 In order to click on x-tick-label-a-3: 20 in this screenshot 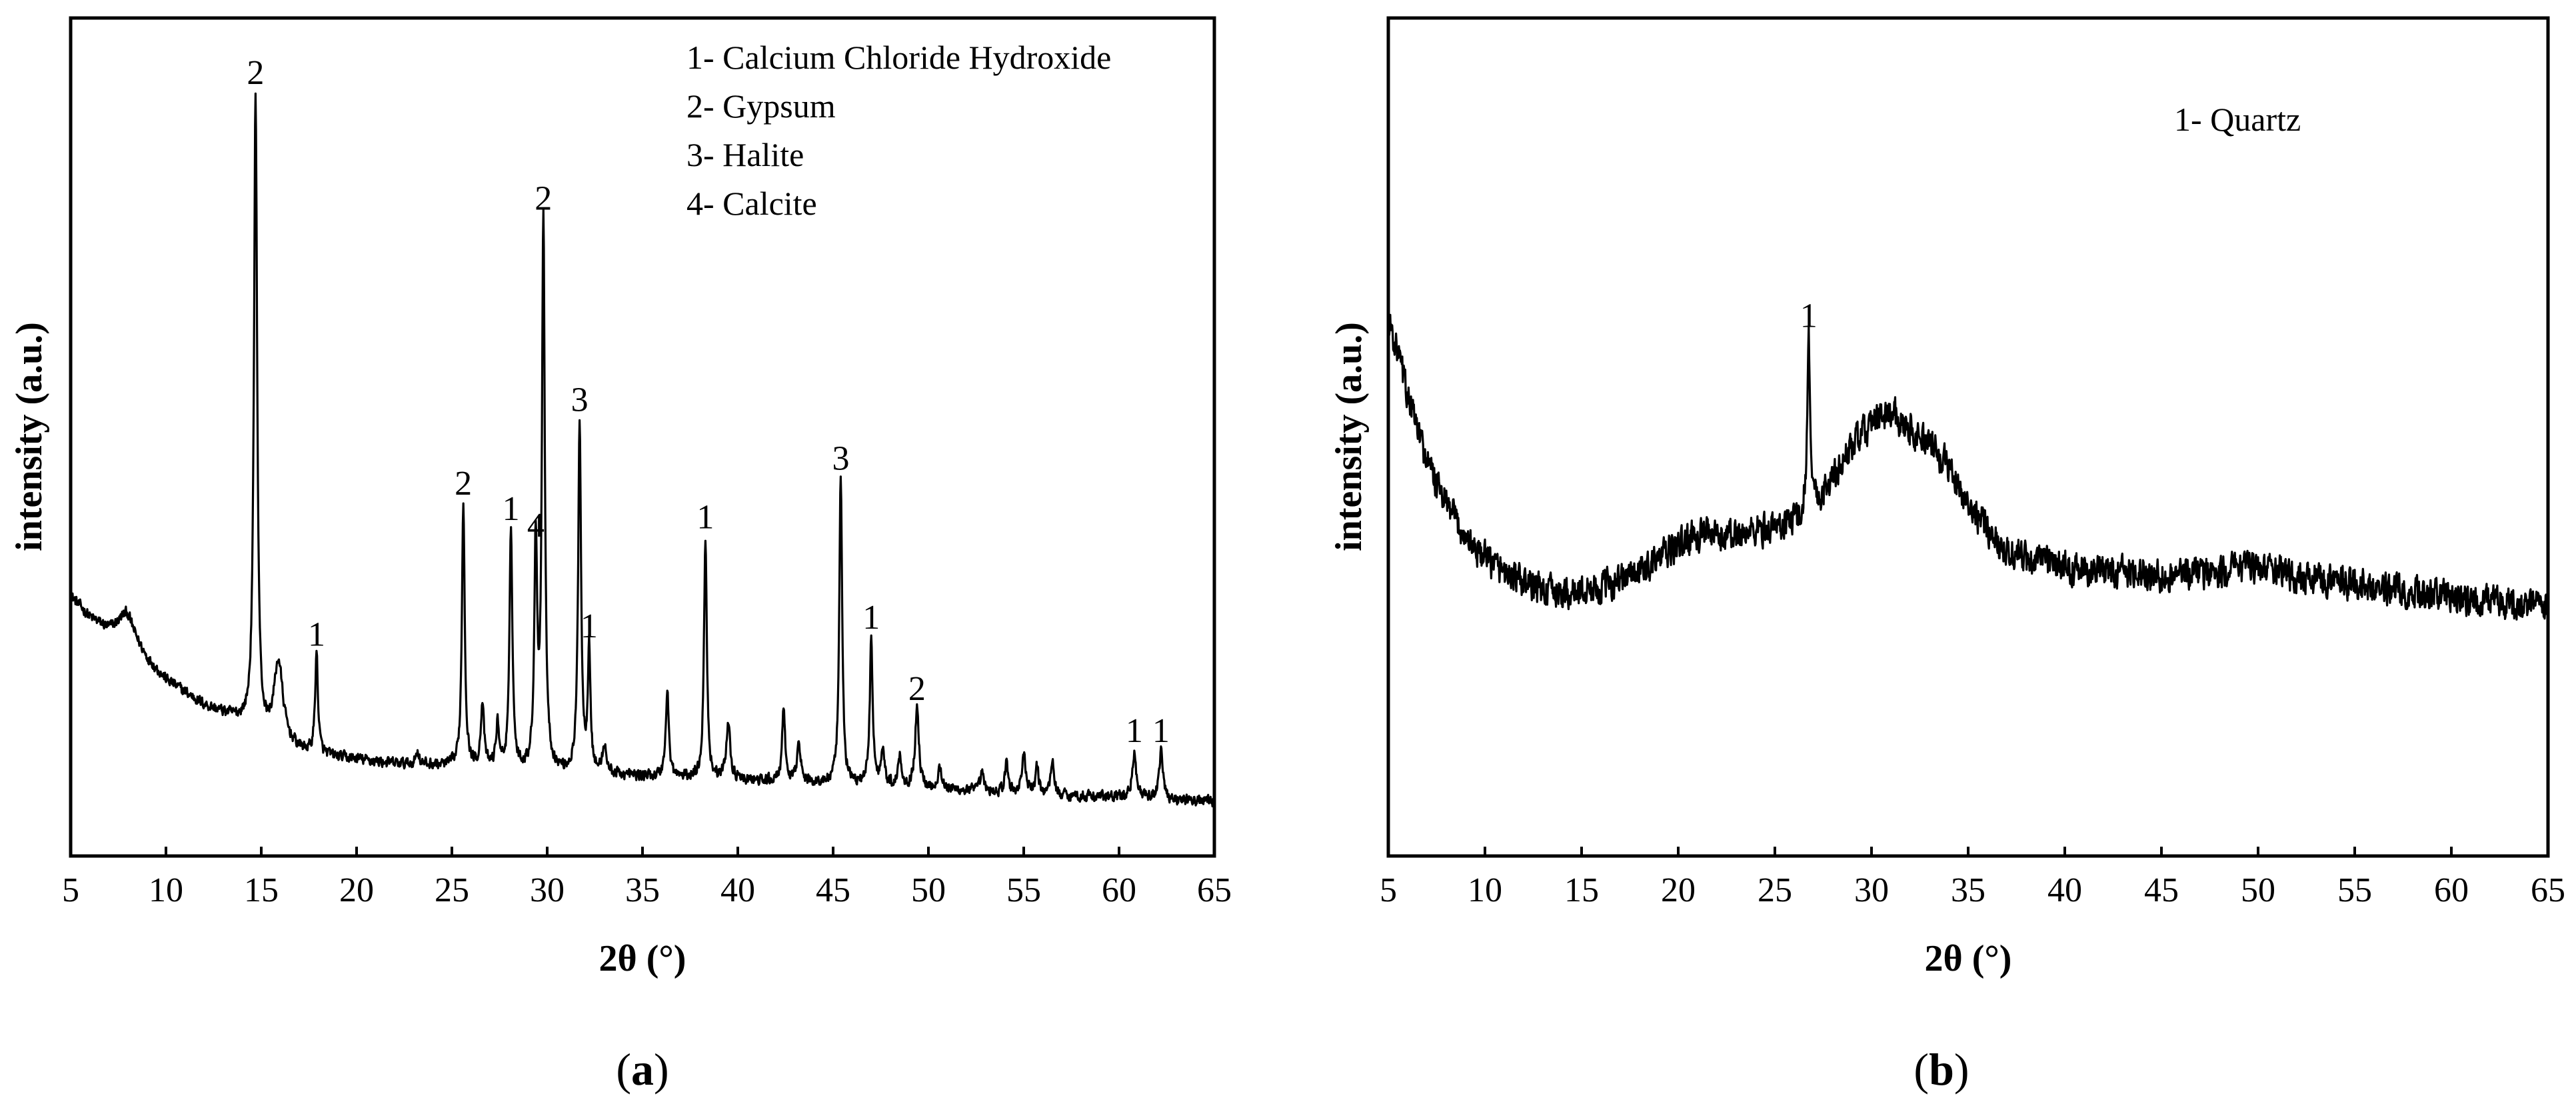, I will do `click(357, 890)`.